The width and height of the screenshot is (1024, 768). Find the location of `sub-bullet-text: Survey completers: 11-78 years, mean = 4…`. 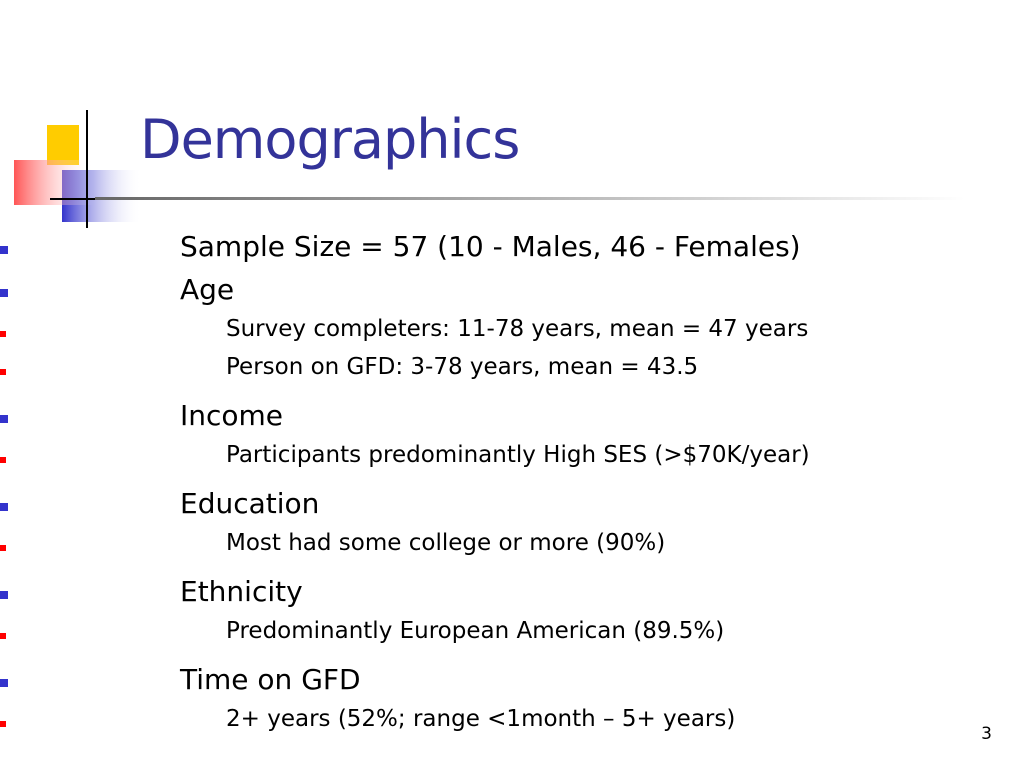

sub-bullet-text: Survey completers: 11-78 years, mean = 4… is located at coordinates (517, 329).